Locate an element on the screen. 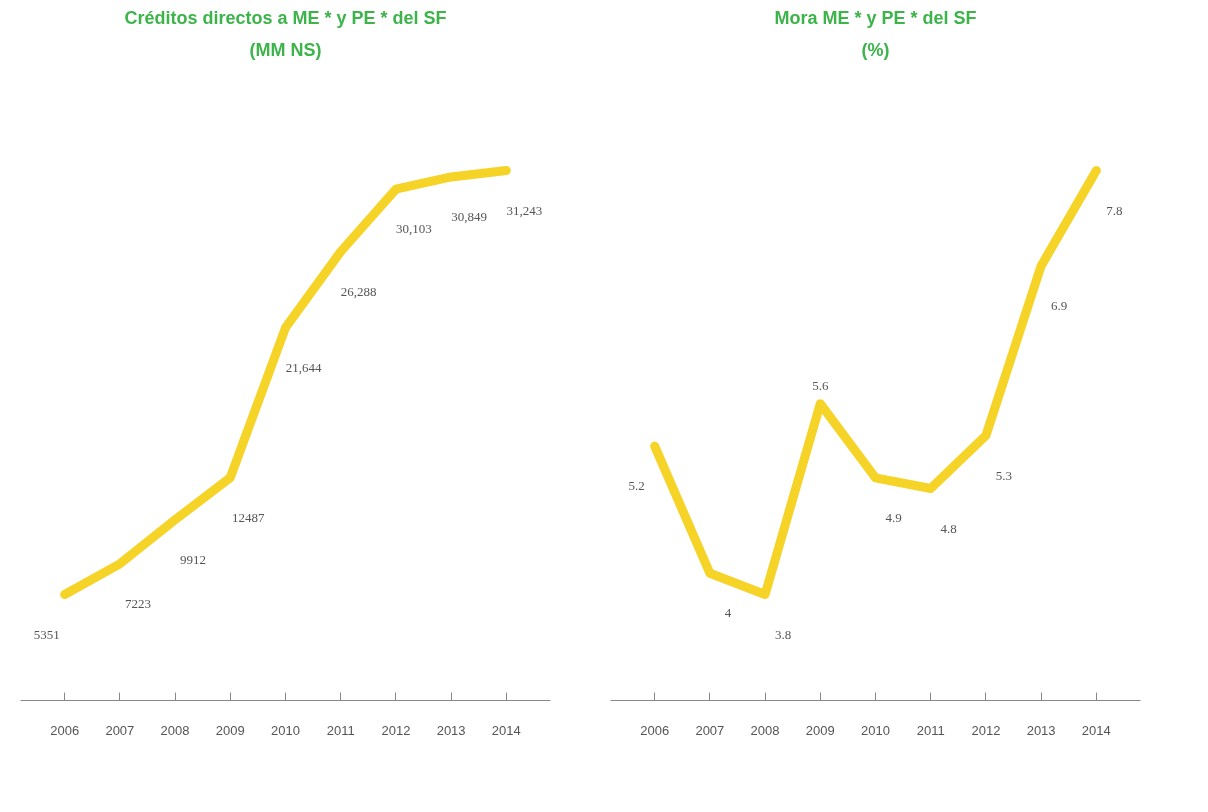 The image size is (1208, 812). data-label: 6.9 is located at coordinates (1059, 305).